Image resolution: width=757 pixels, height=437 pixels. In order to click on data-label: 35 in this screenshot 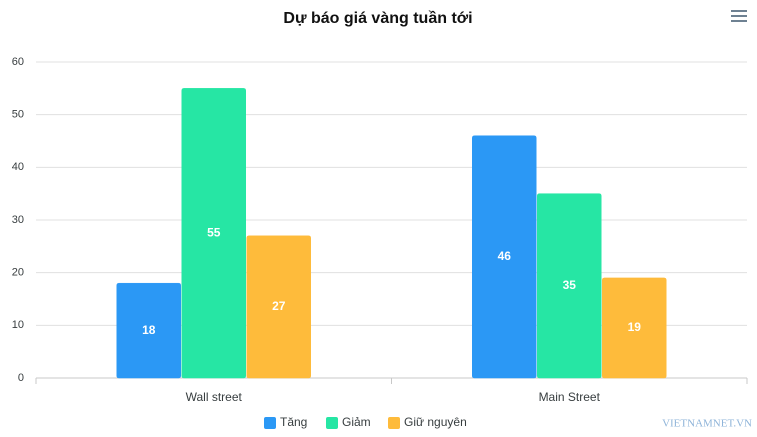, I will do `click(570, 285)`.